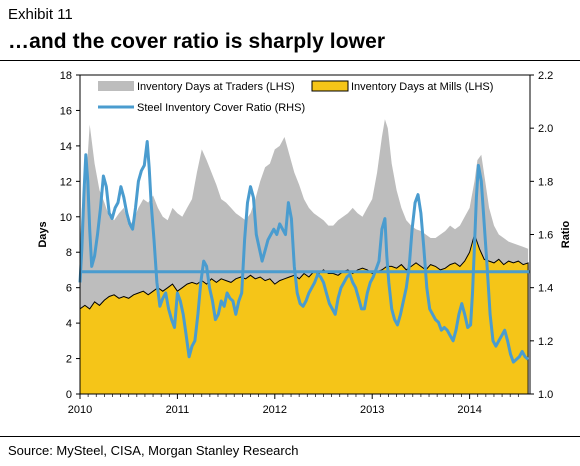  What do you see at coordinates (69, 360) in the screenshot?
I see `y-left-tick-label: 2` at bounding box center [69, 360].